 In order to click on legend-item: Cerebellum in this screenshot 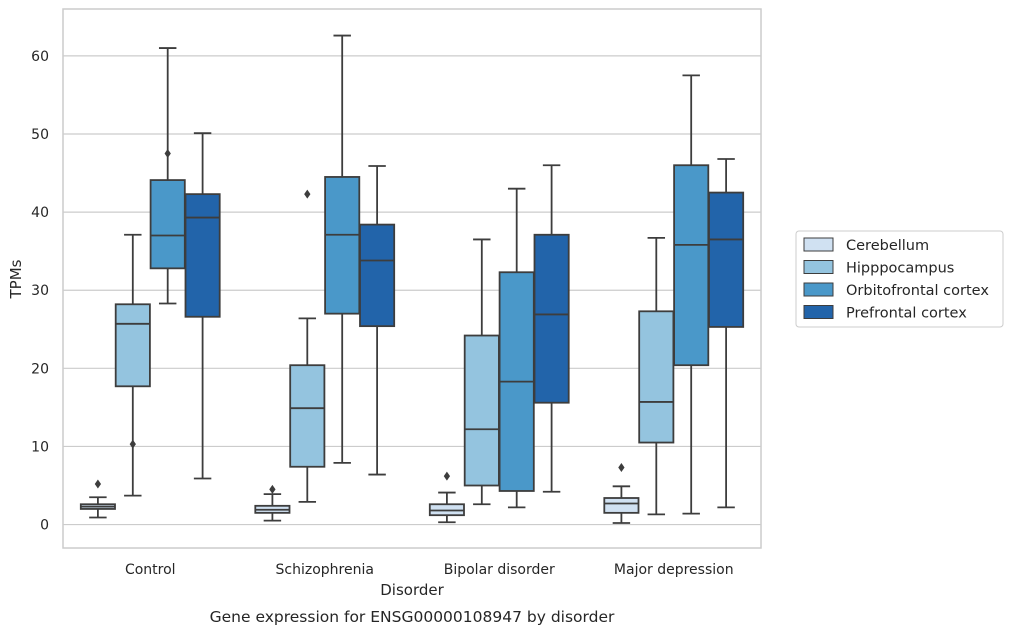, I will do `click(866, 245)`.